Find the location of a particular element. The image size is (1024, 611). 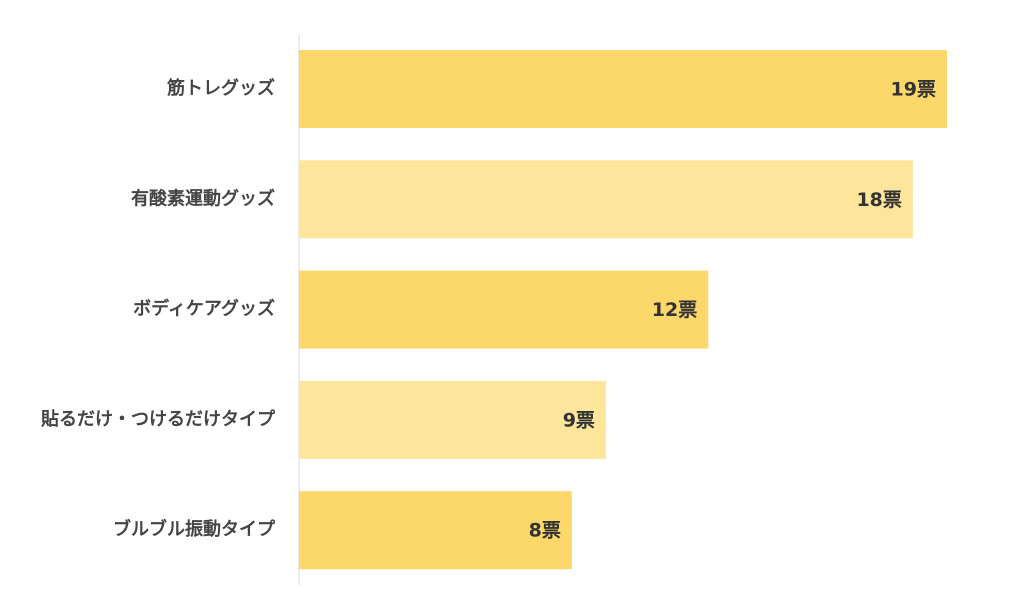

value-label: 18票 is located at coordinates (878, 200).